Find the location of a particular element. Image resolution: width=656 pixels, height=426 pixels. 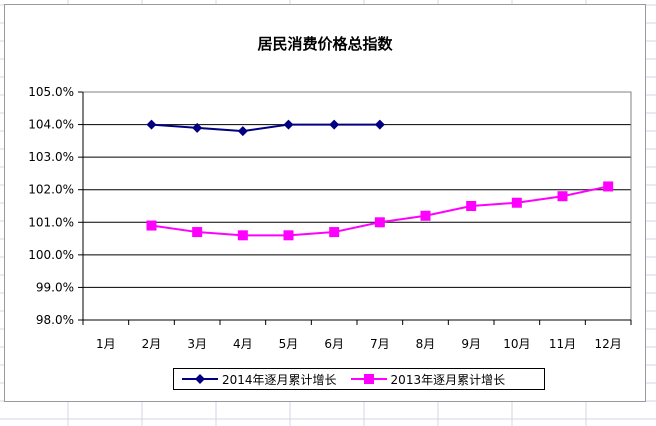

x-tick-label: 6月 is located at coordinates (334, 344).